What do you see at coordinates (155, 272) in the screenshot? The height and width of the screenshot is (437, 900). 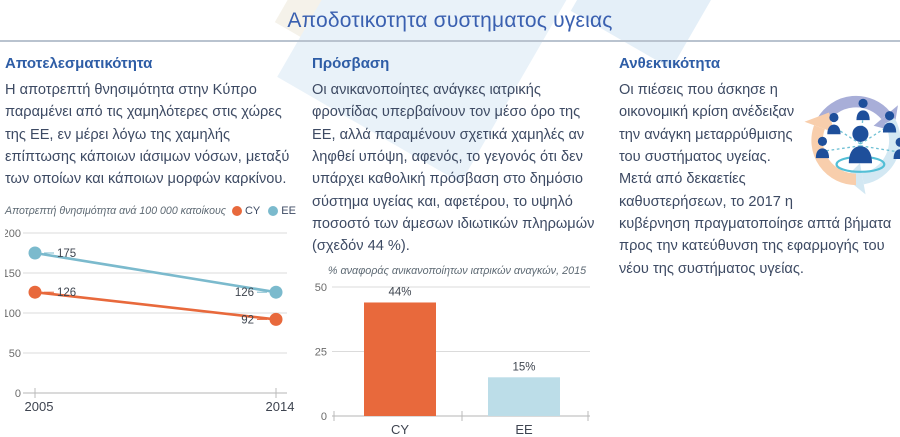 I see `line-series-ΕΕ` at bounding box center [155, 272].